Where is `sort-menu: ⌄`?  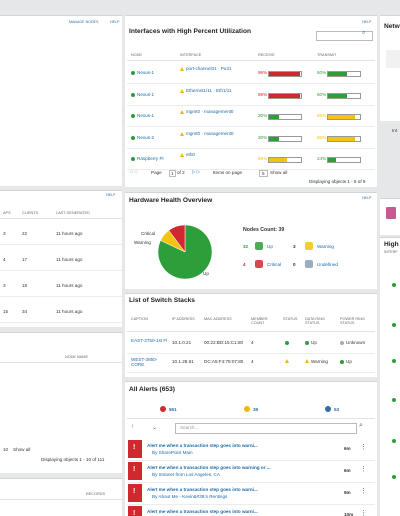
sort-menu: ⌄ is located at coordinates (155, 428).